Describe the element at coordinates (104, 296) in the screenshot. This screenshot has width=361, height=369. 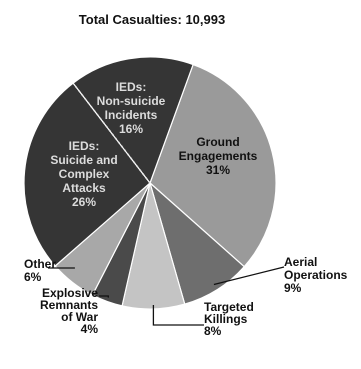
I see `leader-line-explosive` at that location.